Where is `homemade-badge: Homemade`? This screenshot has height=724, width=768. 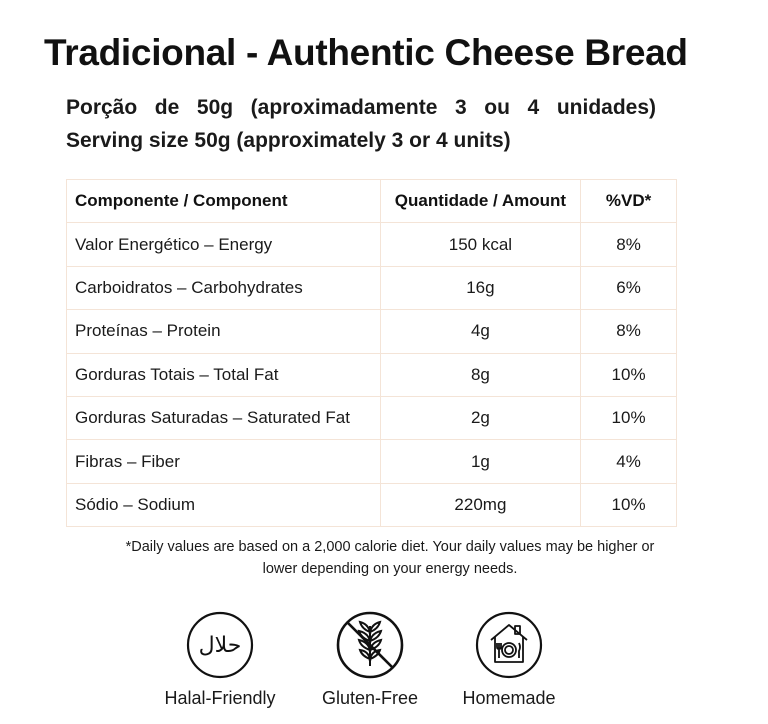
homemade-badge: Homemade is located at coordinates (509, 659).